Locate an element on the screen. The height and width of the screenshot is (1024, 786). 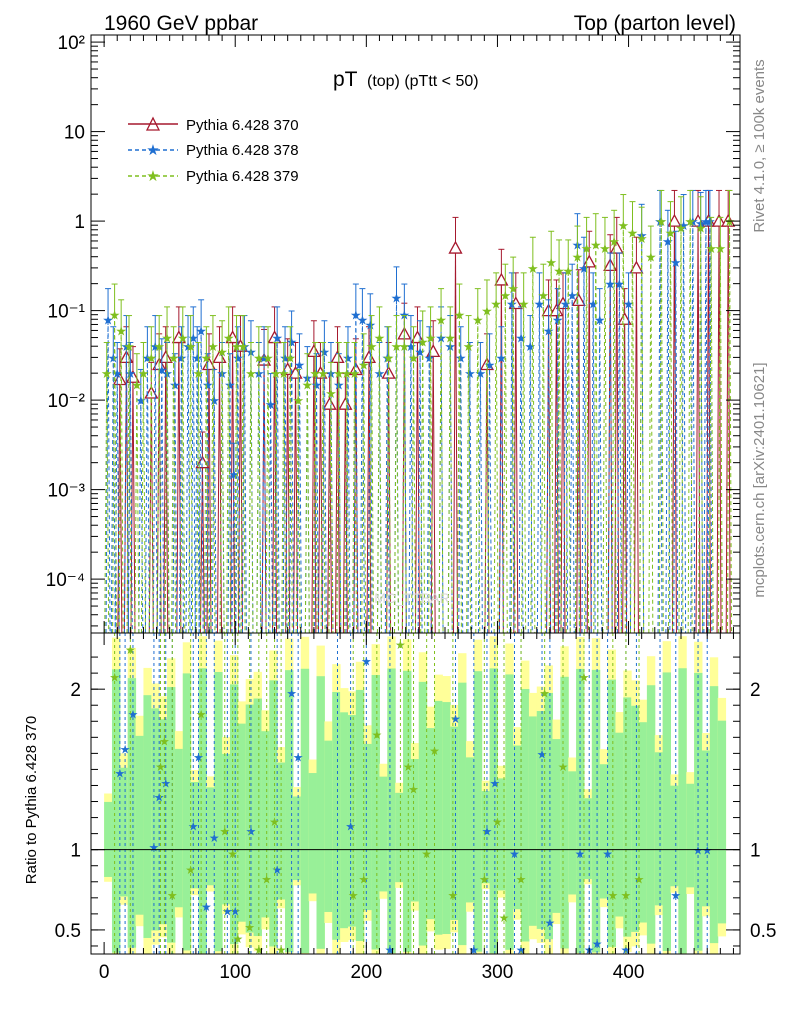
chart-title: pT (top) (pTtt < 50) is located at coordinates (406, 79).